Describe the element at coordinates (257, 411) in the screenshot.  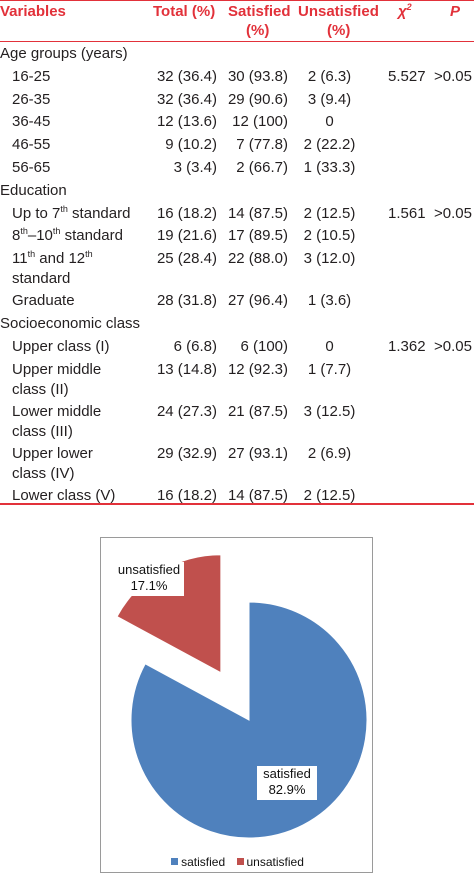
I see `row-satisfied: 21 (87.5)` at that location.